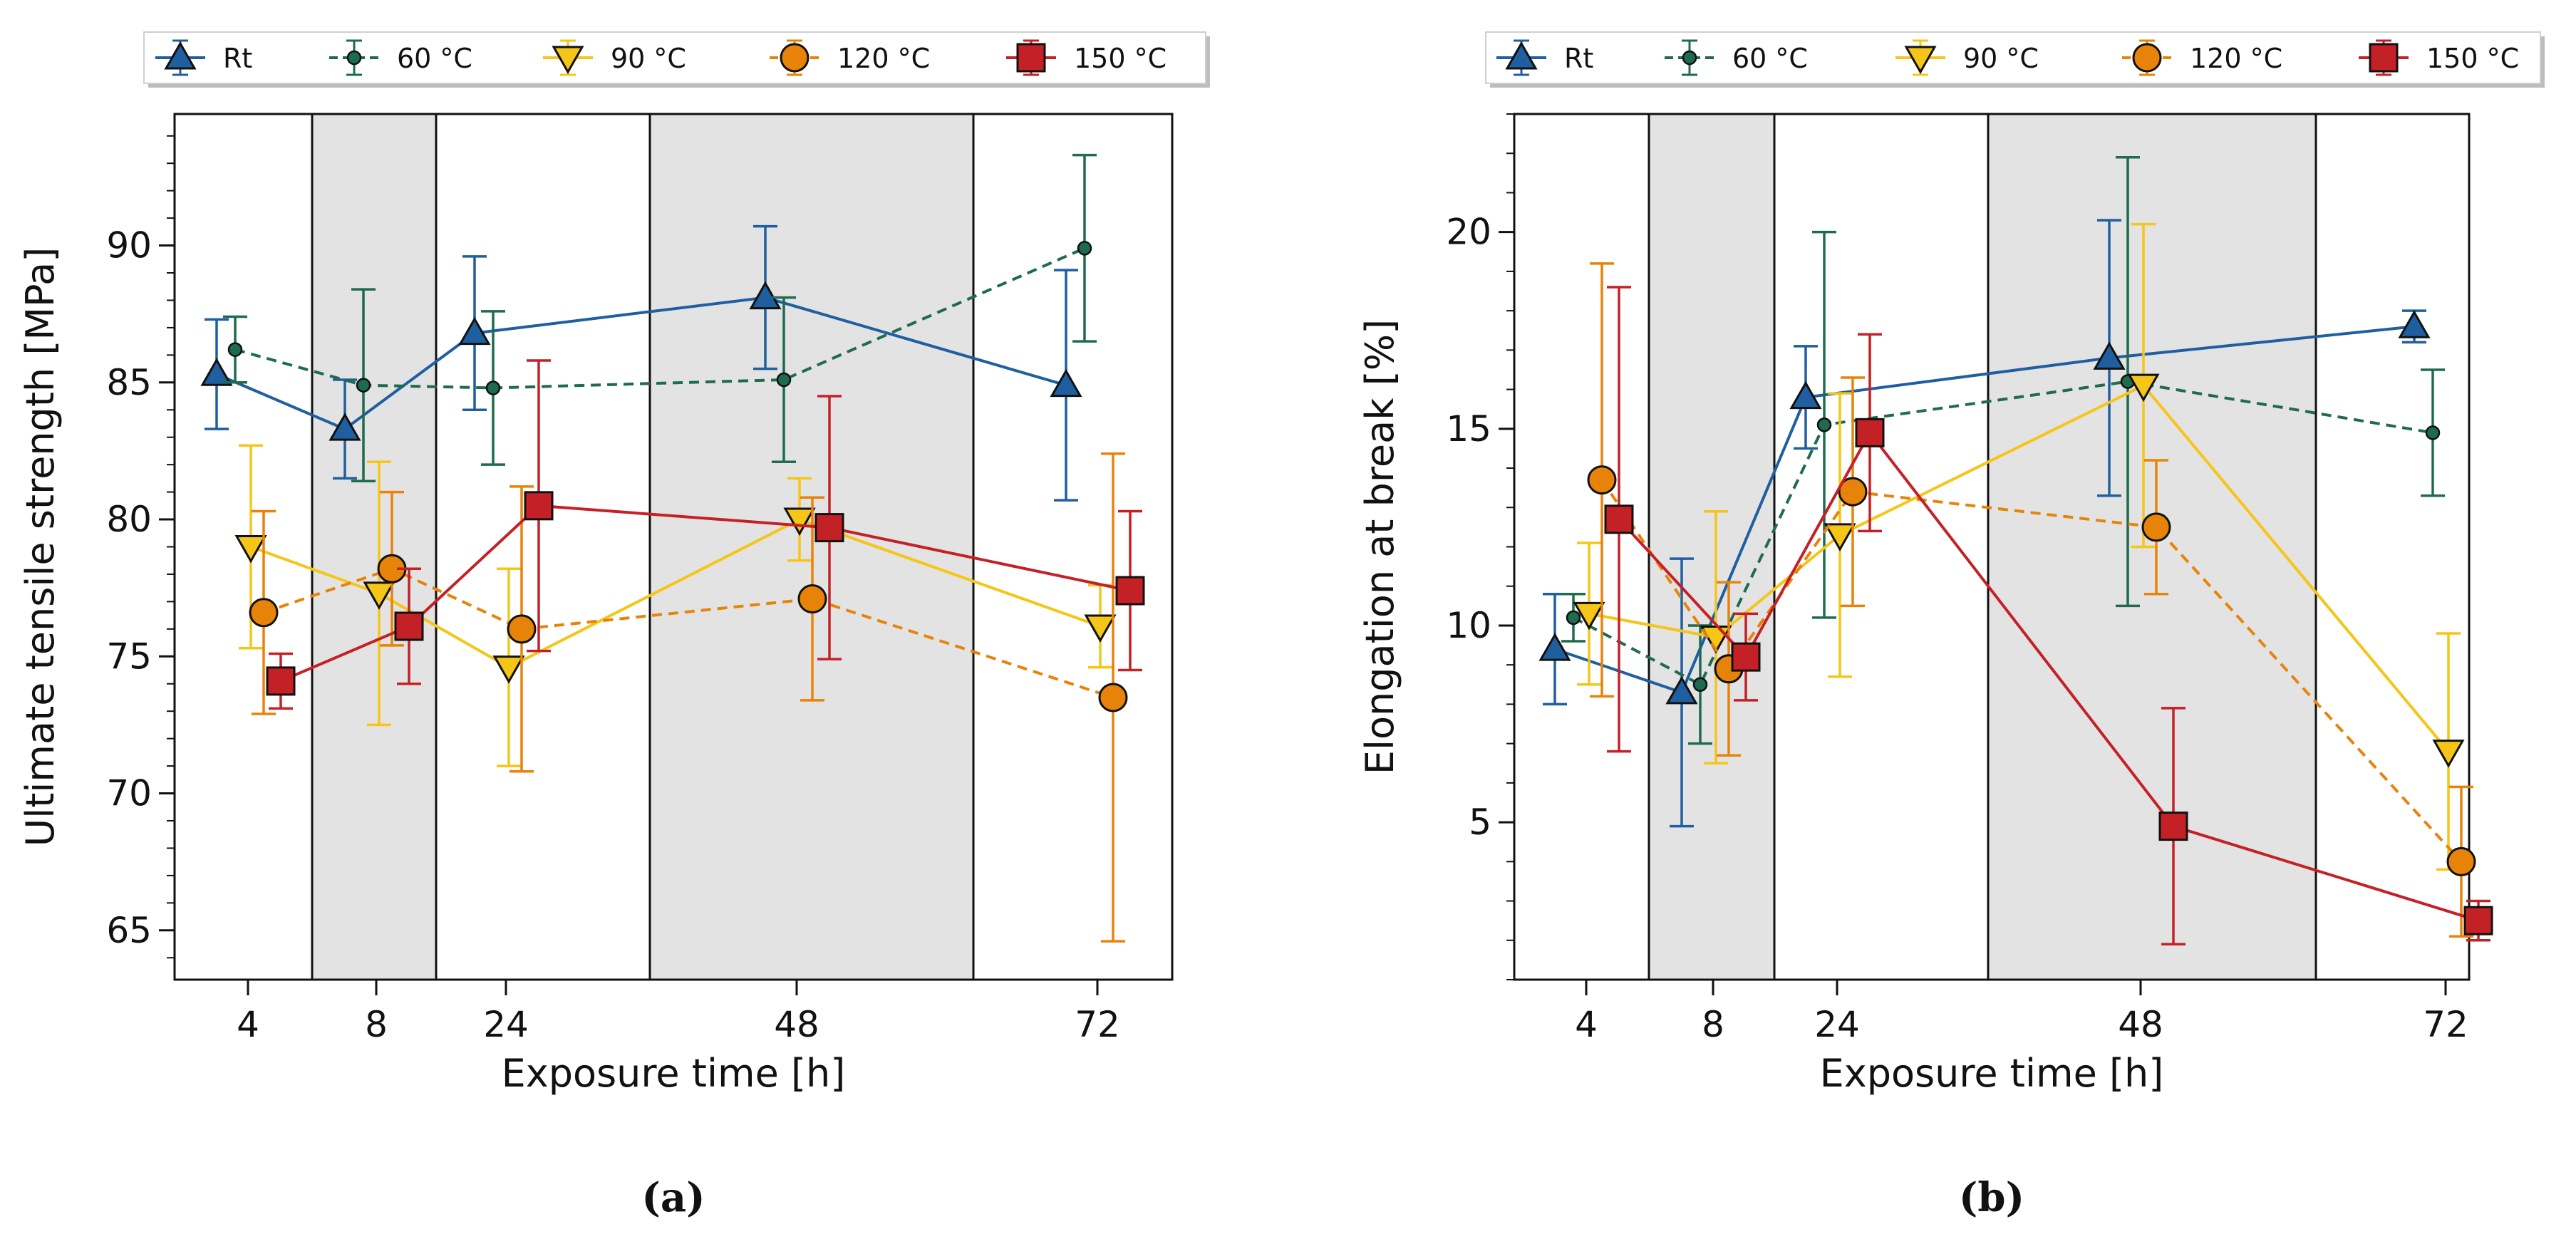 This screenshot has width=2576, height=1239. Describe the element at coordinates (129, 245) in the screenshot. I see `y-tick-label: 90` at that location.